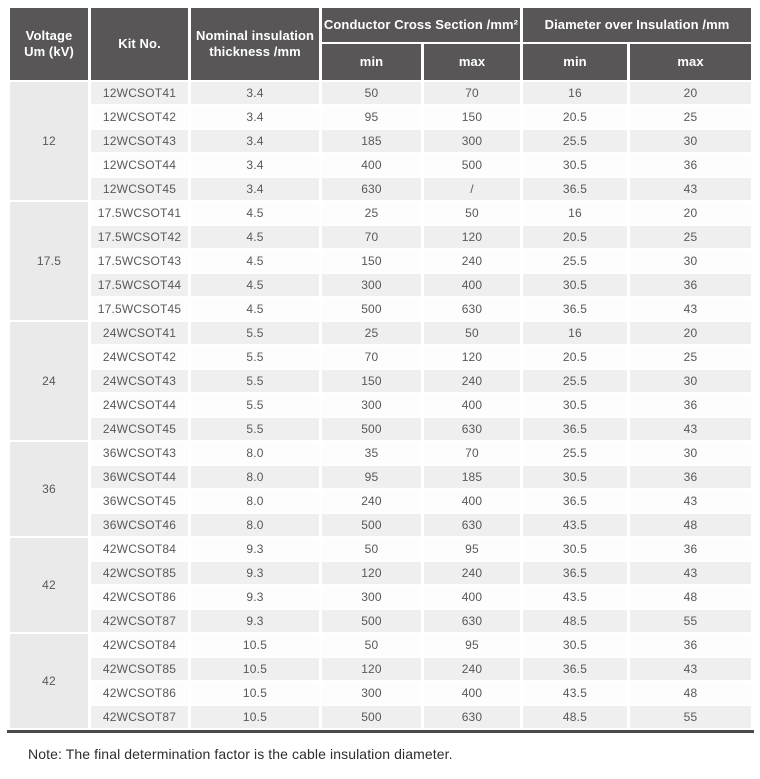  What do you see at coordinates (371, 189) in the screenshot?
I see `ccs-min-cell: 630` at bounding box center [371, 189].